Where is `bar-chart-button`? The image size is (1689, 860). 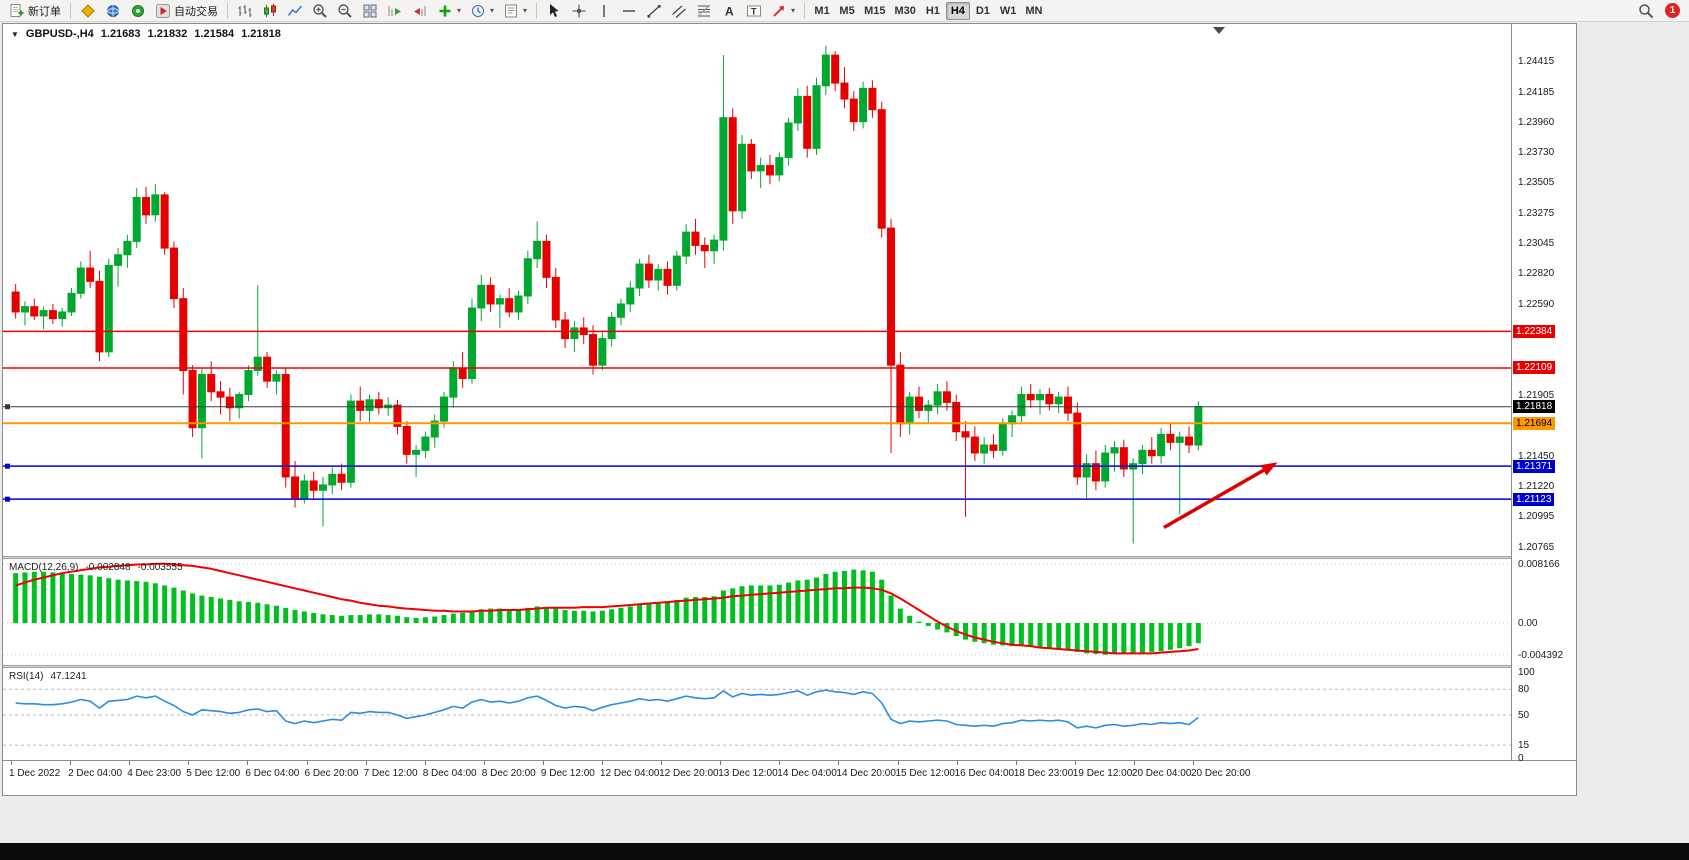
bar-chart-button is located at coordinates (245, 10).